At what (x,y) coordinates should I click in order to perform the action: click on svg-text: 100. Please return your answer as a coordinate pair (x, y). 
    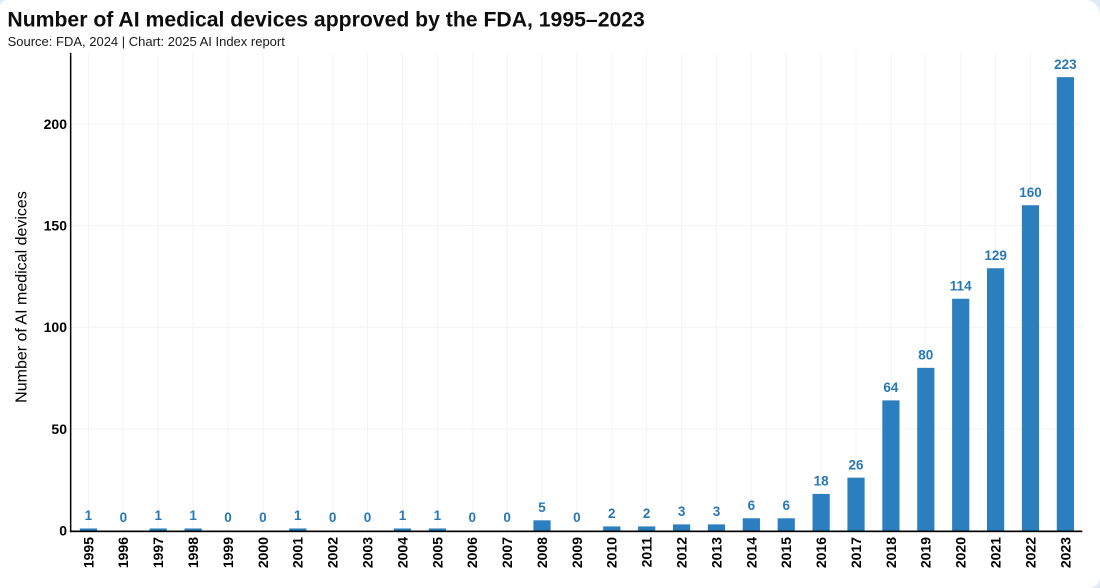
    Looking at the image, I should click on (56, 327).